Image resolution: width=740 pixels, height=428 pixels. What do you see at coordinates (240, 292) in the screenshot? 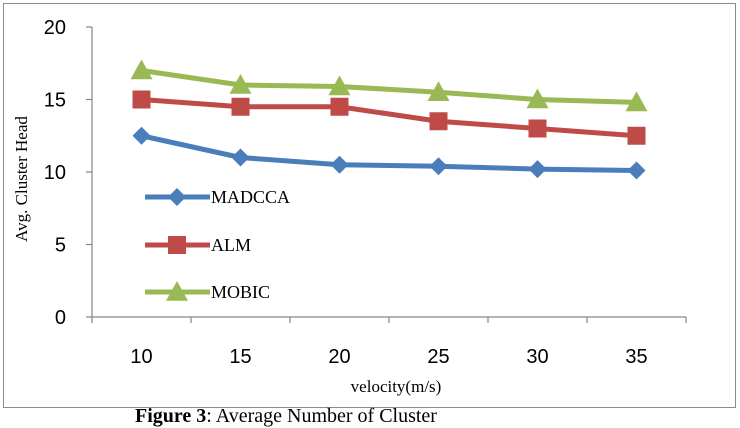
I see `legend-label-mobic: MOBIC` at bounding box center [240, 292].